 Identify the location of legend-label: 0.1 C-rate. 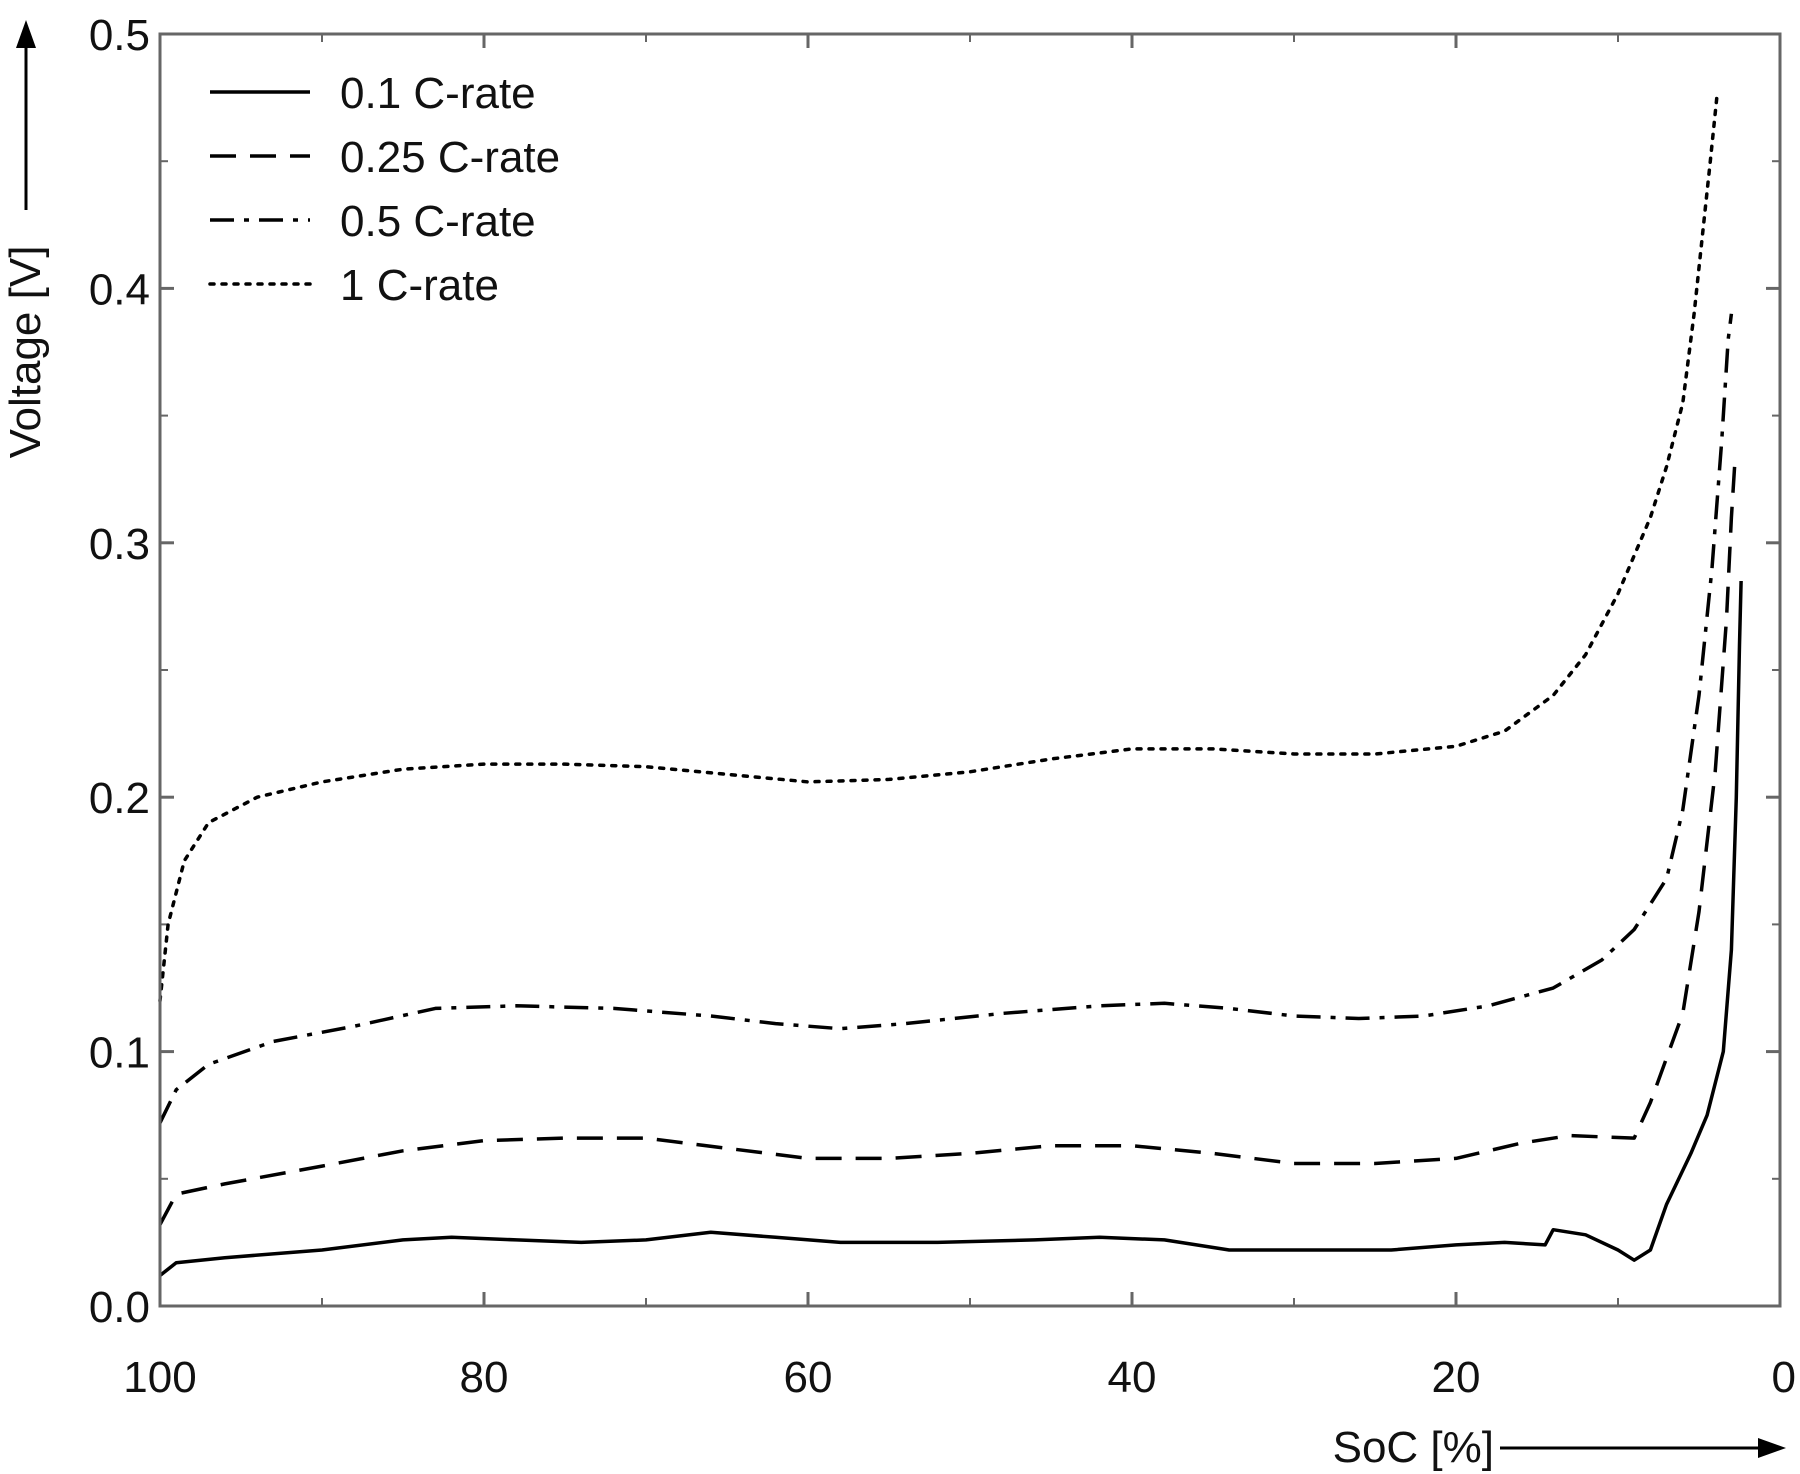
(438, 93).